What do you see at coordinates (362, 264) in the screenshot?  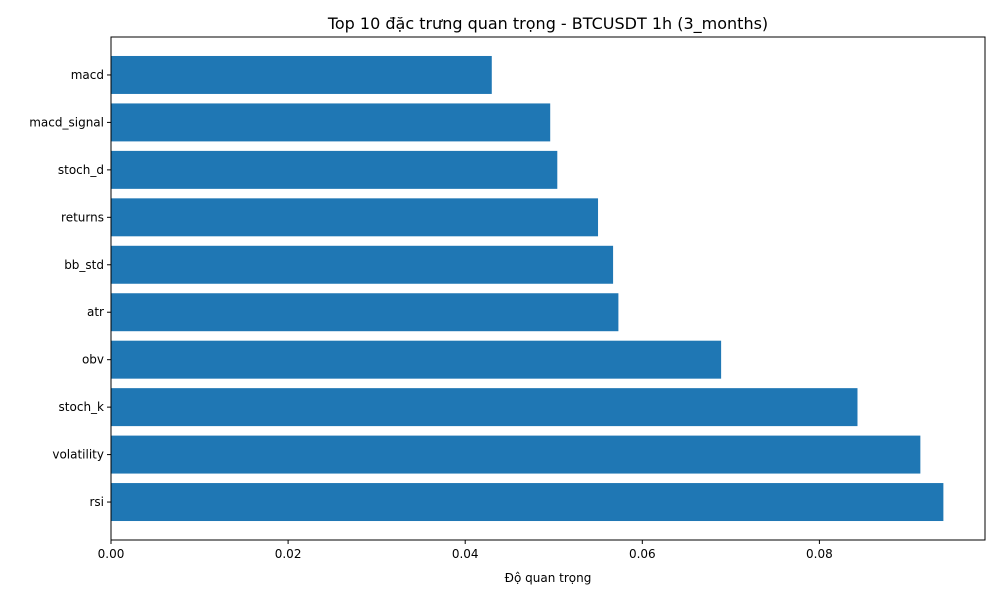 I see `bar-bb-std` at bounding box center [362, 264].